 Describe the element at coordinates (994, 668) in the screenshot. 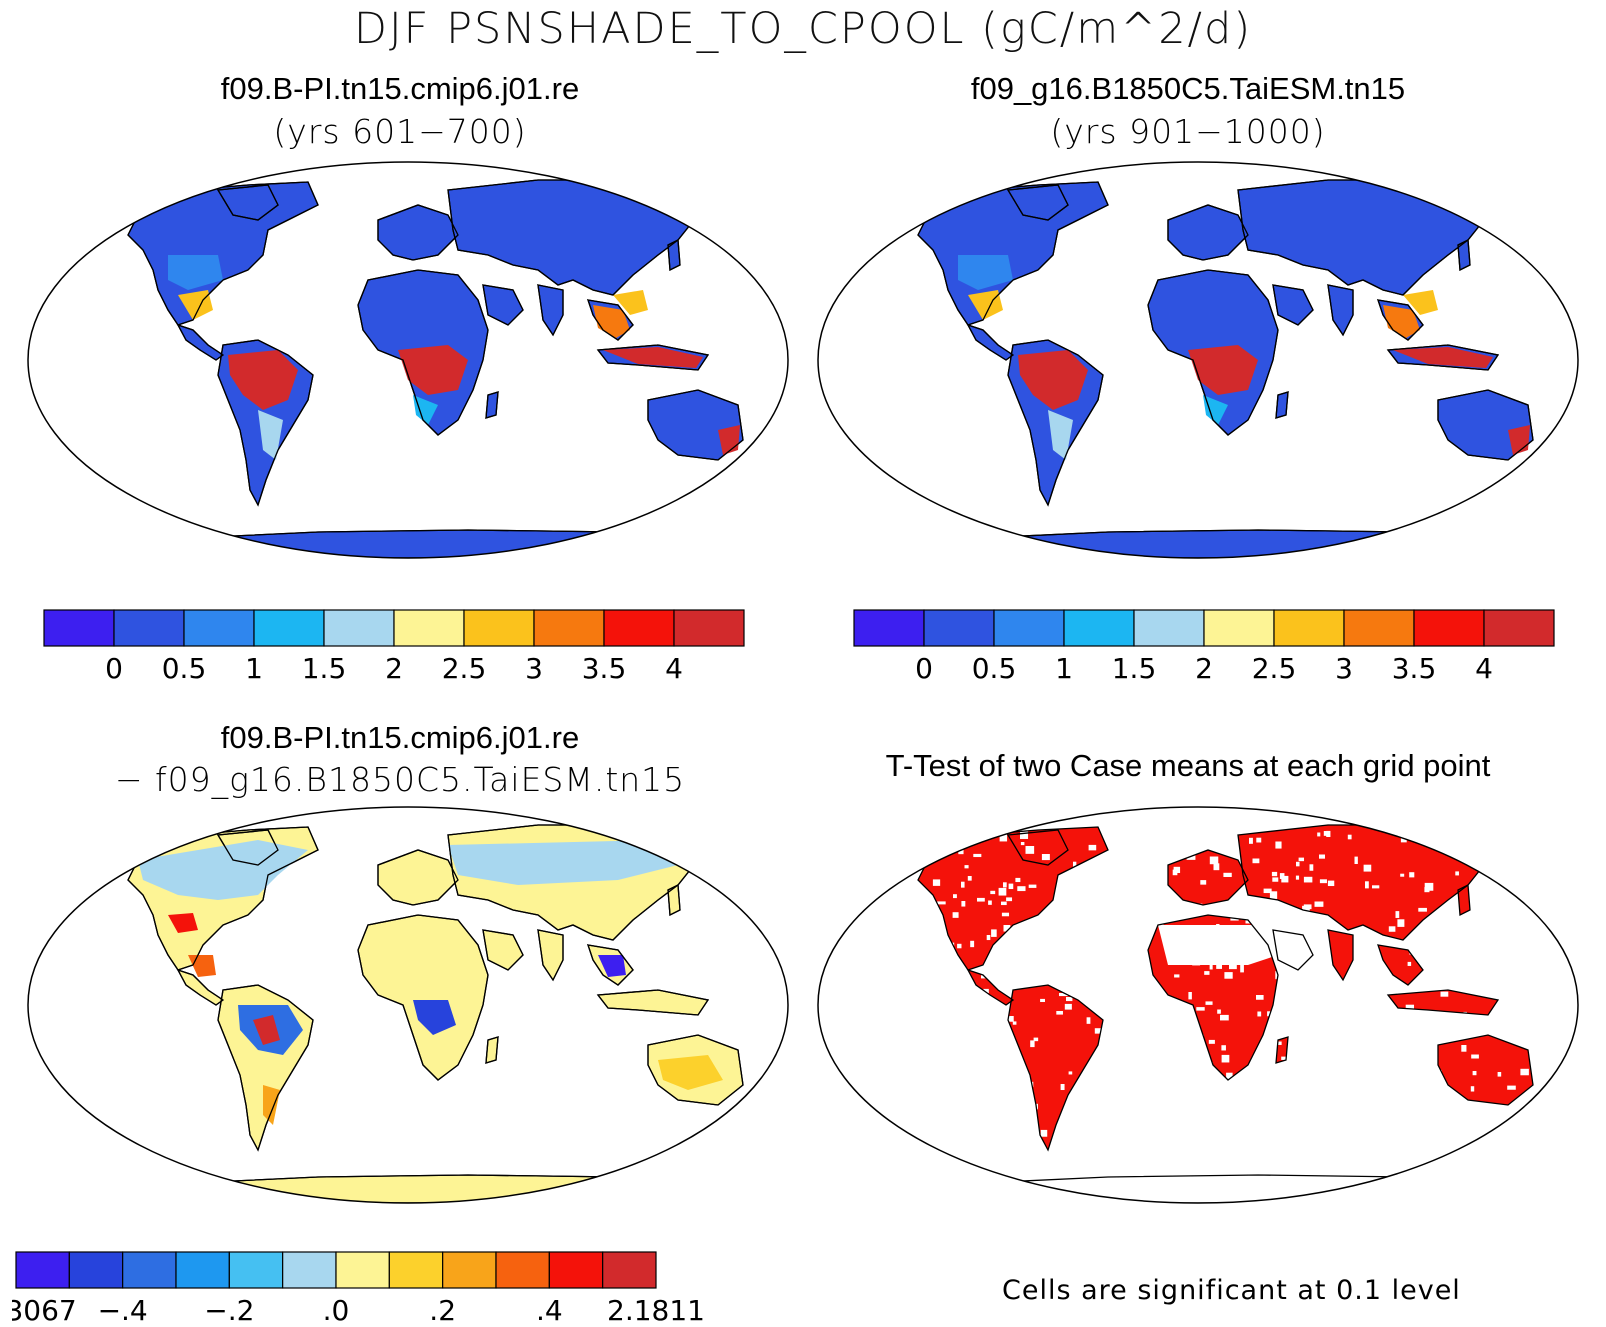

I see `colorbar-tick-label: 0.5` at that location.